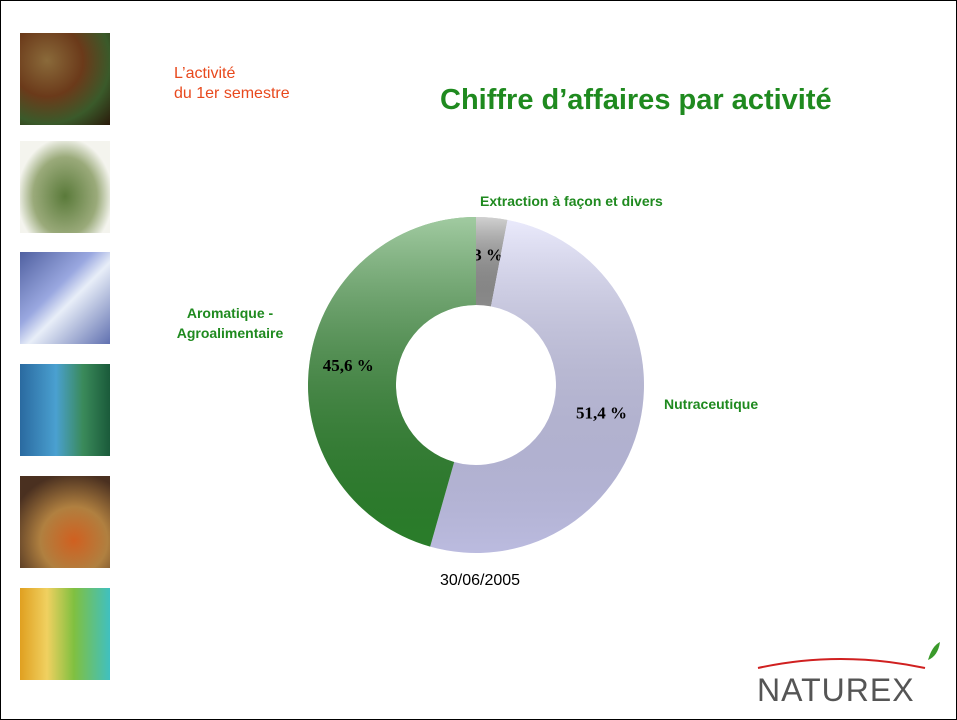 The image size is (957, 720). I want to click on value-label: 45,6 %, so click(348, 365).